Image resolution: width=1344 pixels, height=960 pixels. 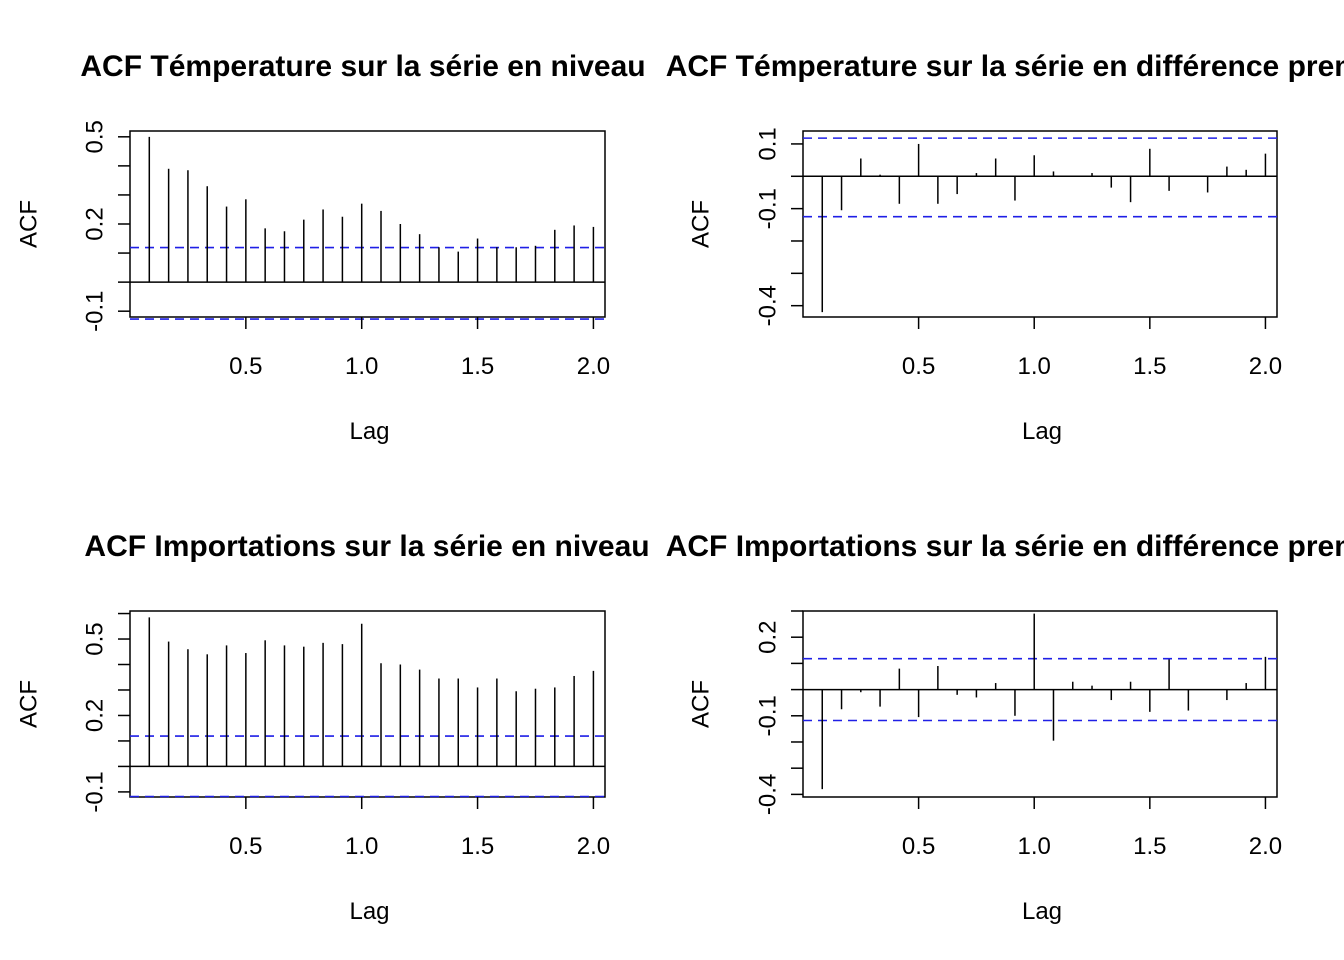 What do you see at coordinates (366, 546) in the screenshot?
I see `chart-title: ACF Importations sur la série en niveau` at bounding box center [366, 546].